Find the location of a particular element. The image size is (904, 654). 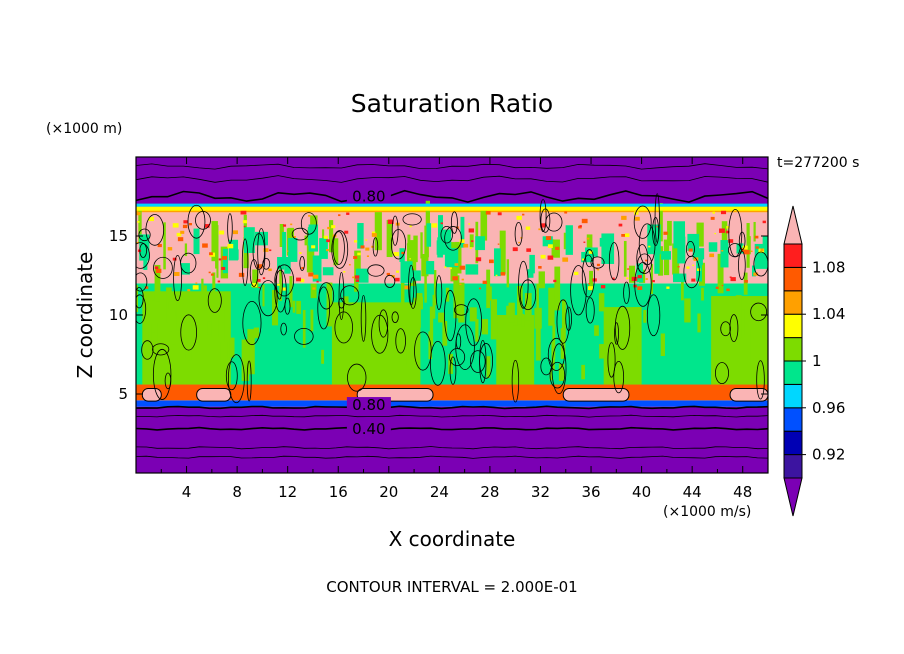

contour-0-80-upper is located at coordinates (452, 196).